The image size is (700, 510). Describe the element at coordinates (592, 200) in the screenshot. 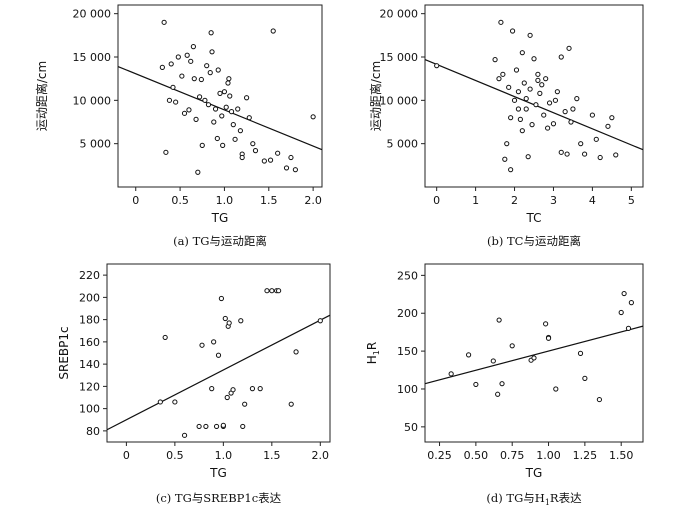

I see `x-tick-label: 4` at that location.